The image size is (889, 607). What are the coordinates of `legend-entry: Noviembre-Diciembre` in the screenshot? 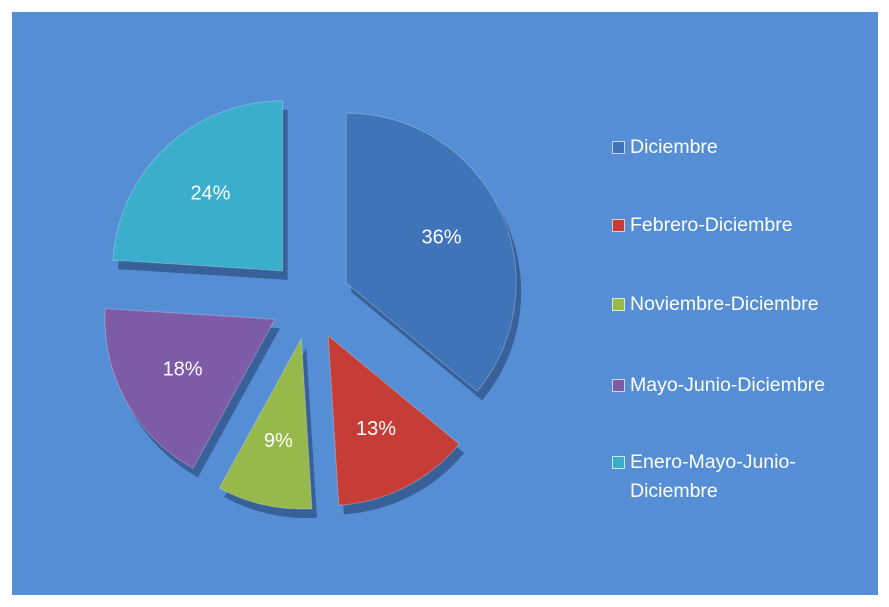 It's located at (743, 304).